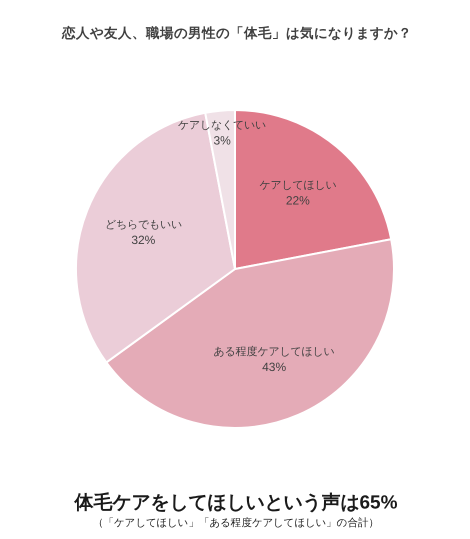 This screenshot has height=539, width=470. Describe the element at coordinates (236, 503) in the screenshot. I see `annotation: 体毛ケアをしてほしいという声は65%` at that location.